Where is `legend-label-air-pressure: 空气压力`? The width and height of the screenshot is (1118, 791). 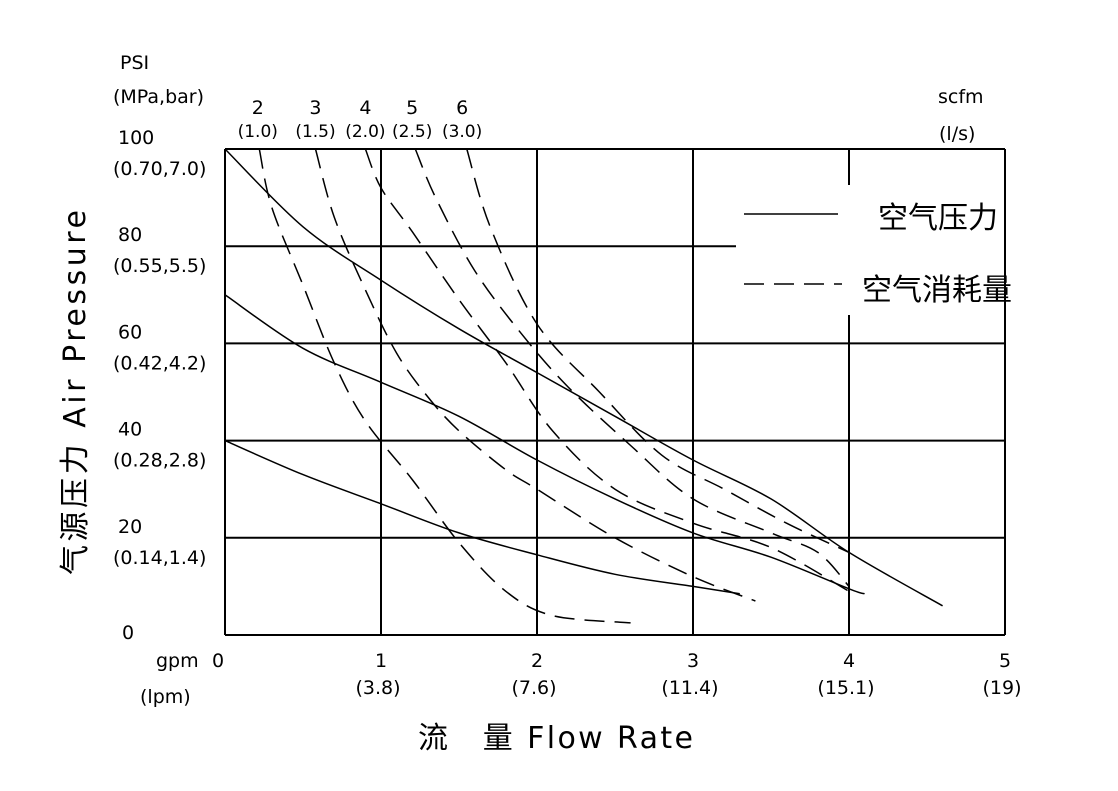
legend-label-air-pressure: 空气压力 is located at coordinates (938, 218).